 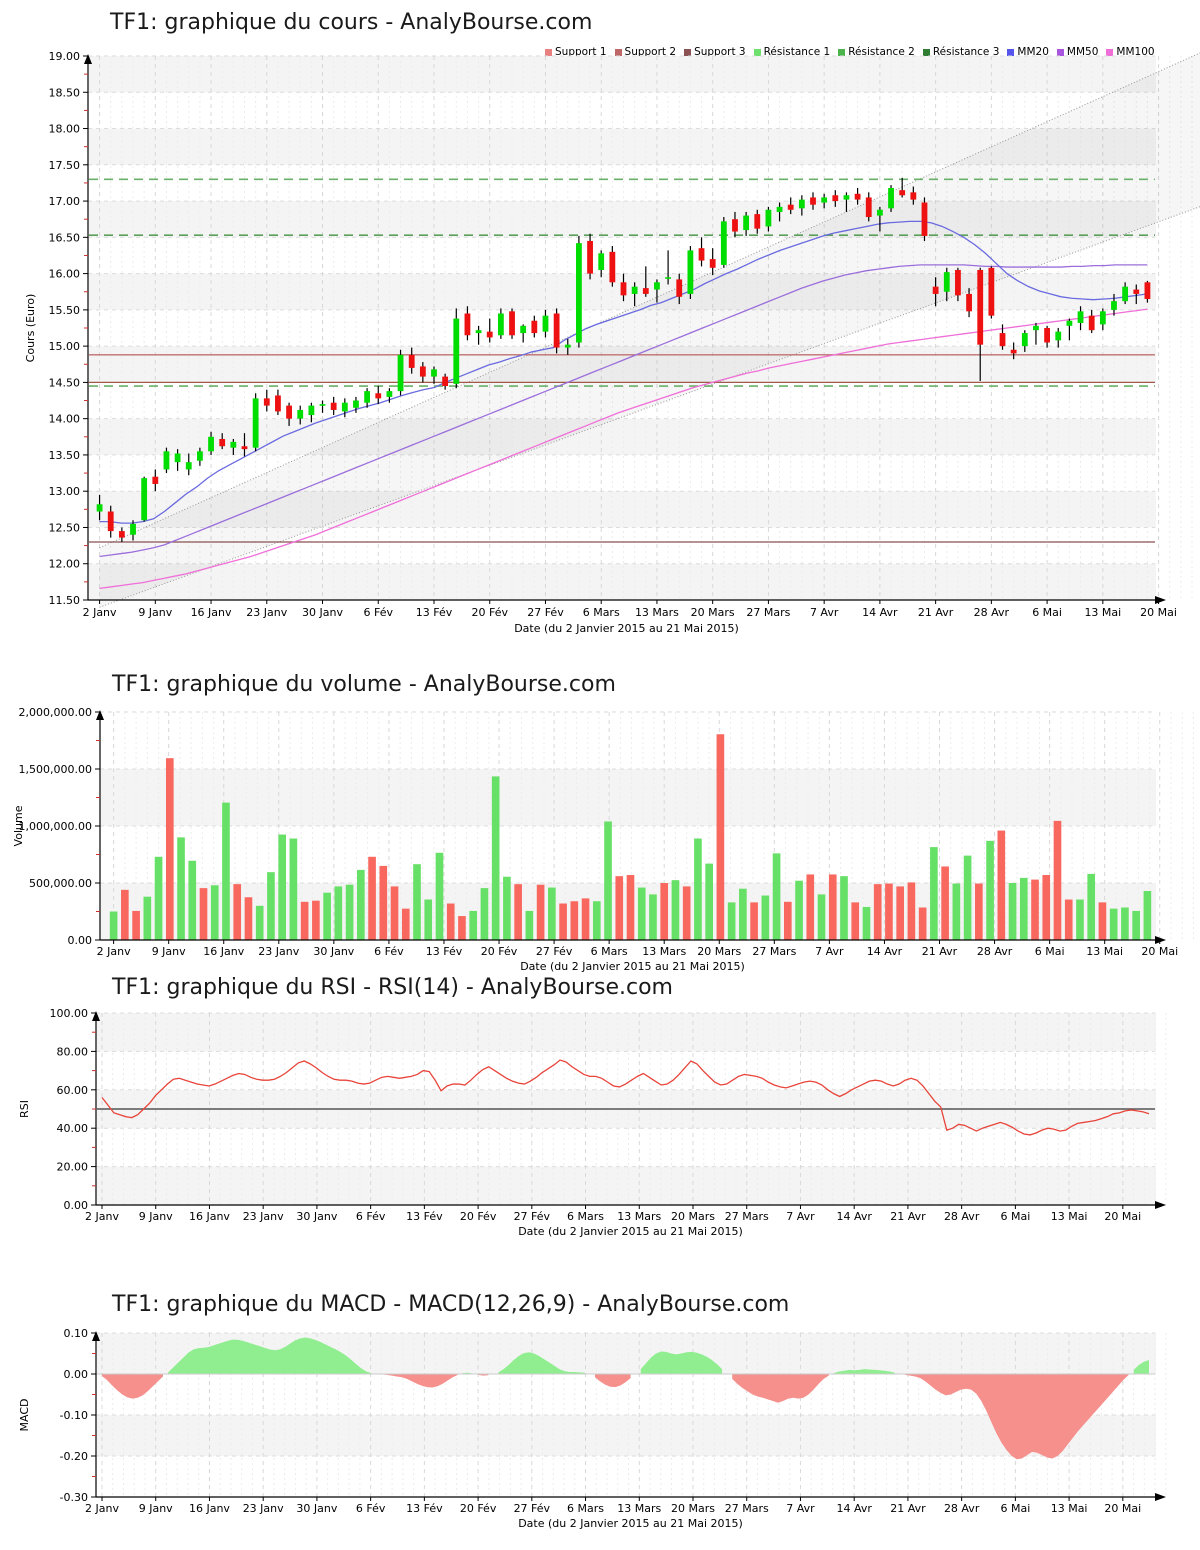 What do you see at coordinates (1130, 52) in the screenshot?
I see `legend-item-mm100: MM100` at bounding box center [1130, 52].